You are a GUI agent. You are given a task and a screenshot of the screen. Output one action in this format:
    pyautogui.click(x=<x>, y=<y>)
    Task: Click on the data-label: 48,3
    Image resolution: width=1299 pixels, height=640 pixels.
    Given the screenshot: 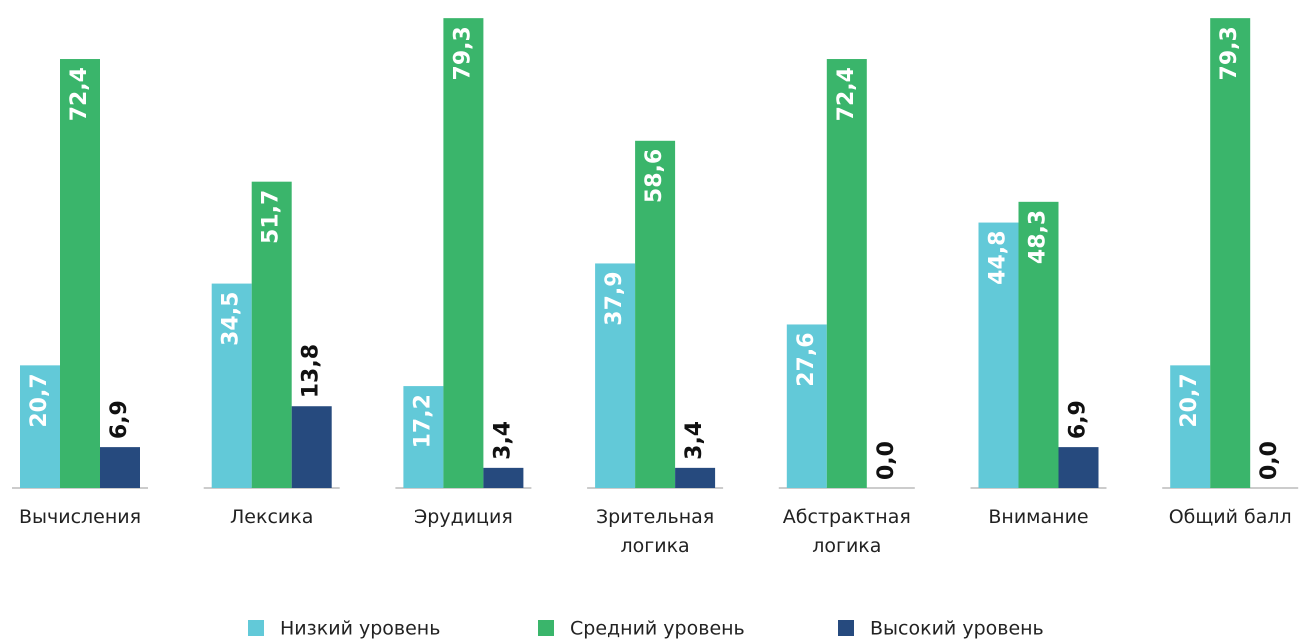 What is the action you would take?
    pyautogui.click(x=1038, y=237)
    